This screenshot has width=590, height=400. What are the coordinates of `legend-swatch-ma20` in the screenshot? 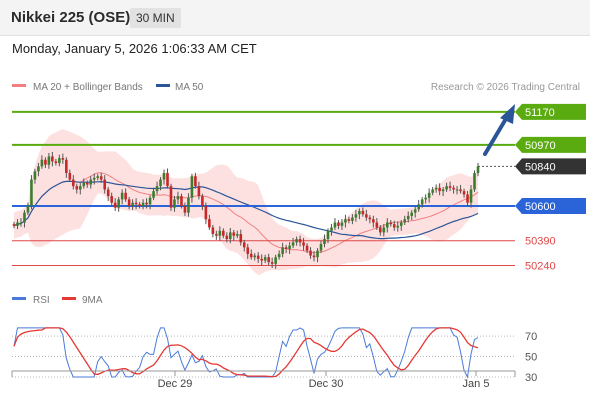 It's located at (19, 85).